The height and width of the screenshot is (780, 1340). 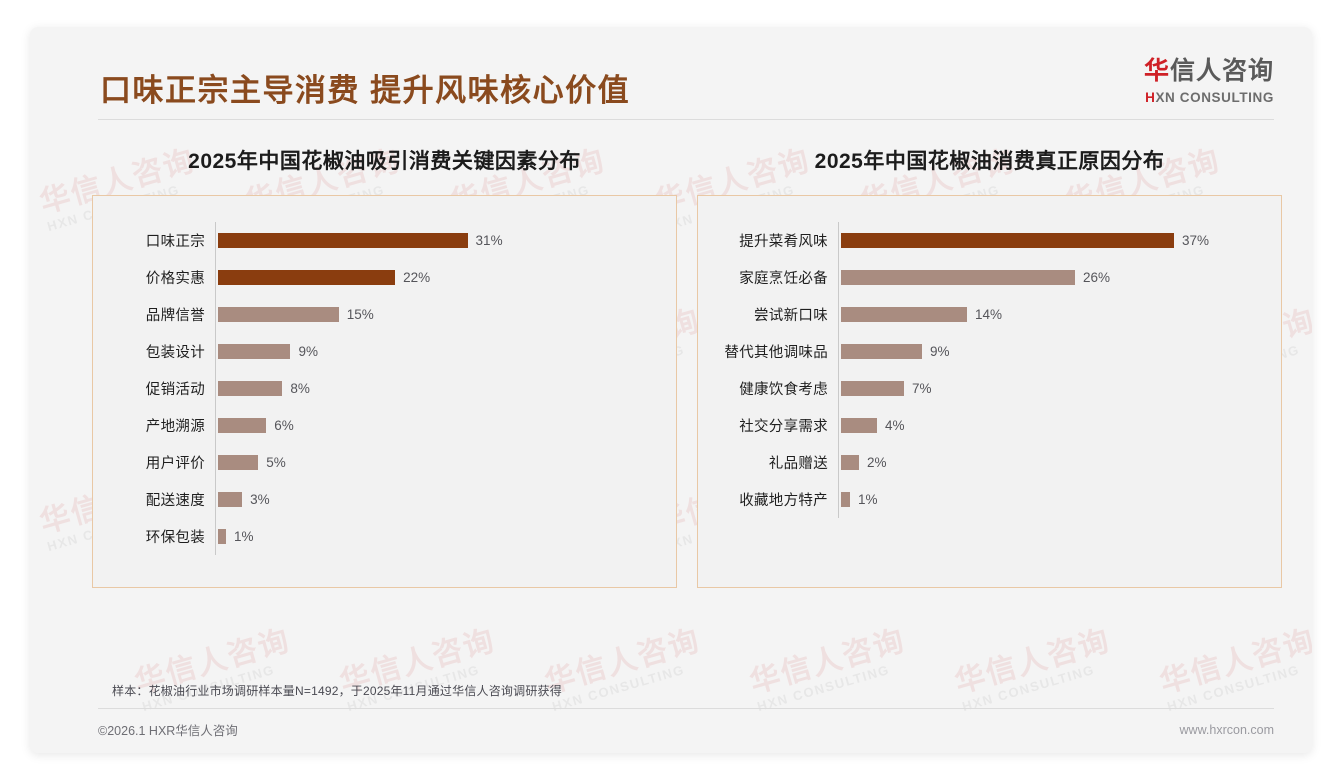 I want to click on copyright-text: ©2026.1 HXR华信人咨询, so click(x=168, y=731).